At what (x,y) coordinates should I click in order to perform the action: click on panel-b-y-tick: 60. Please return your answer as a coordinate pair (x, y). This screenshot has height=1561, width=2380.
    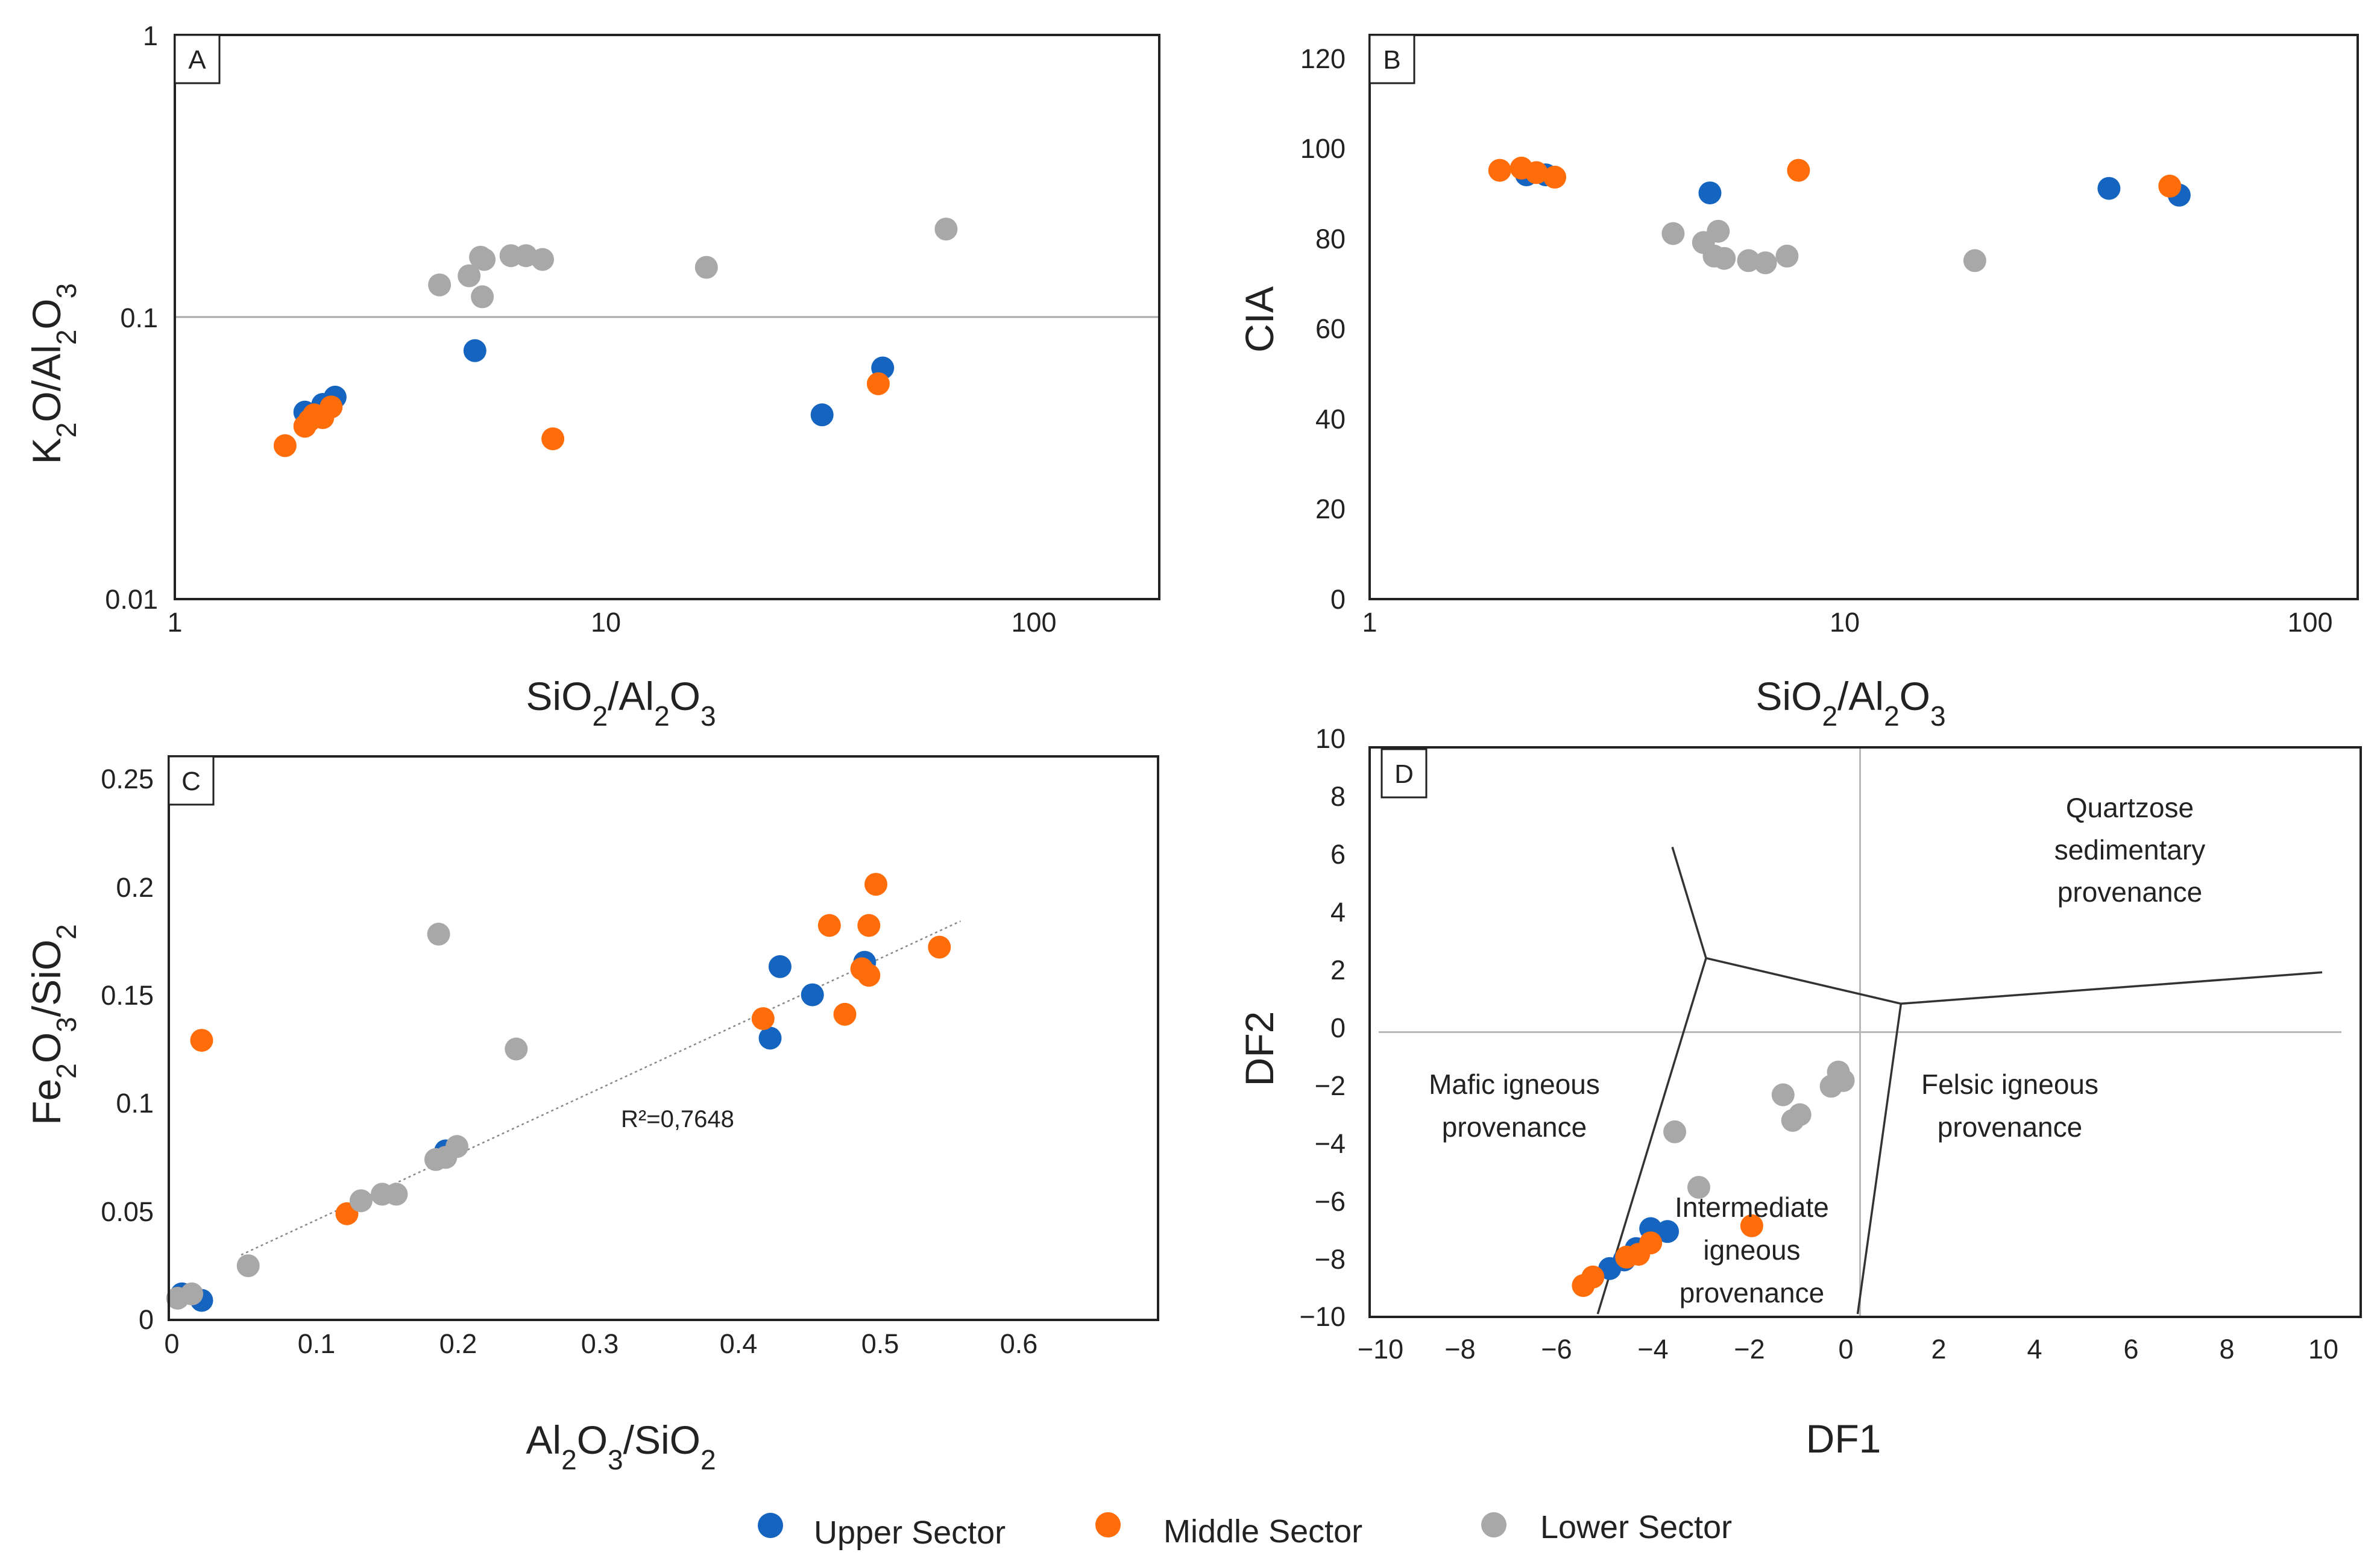
    Looking at the image, I should click on (1330, 328).